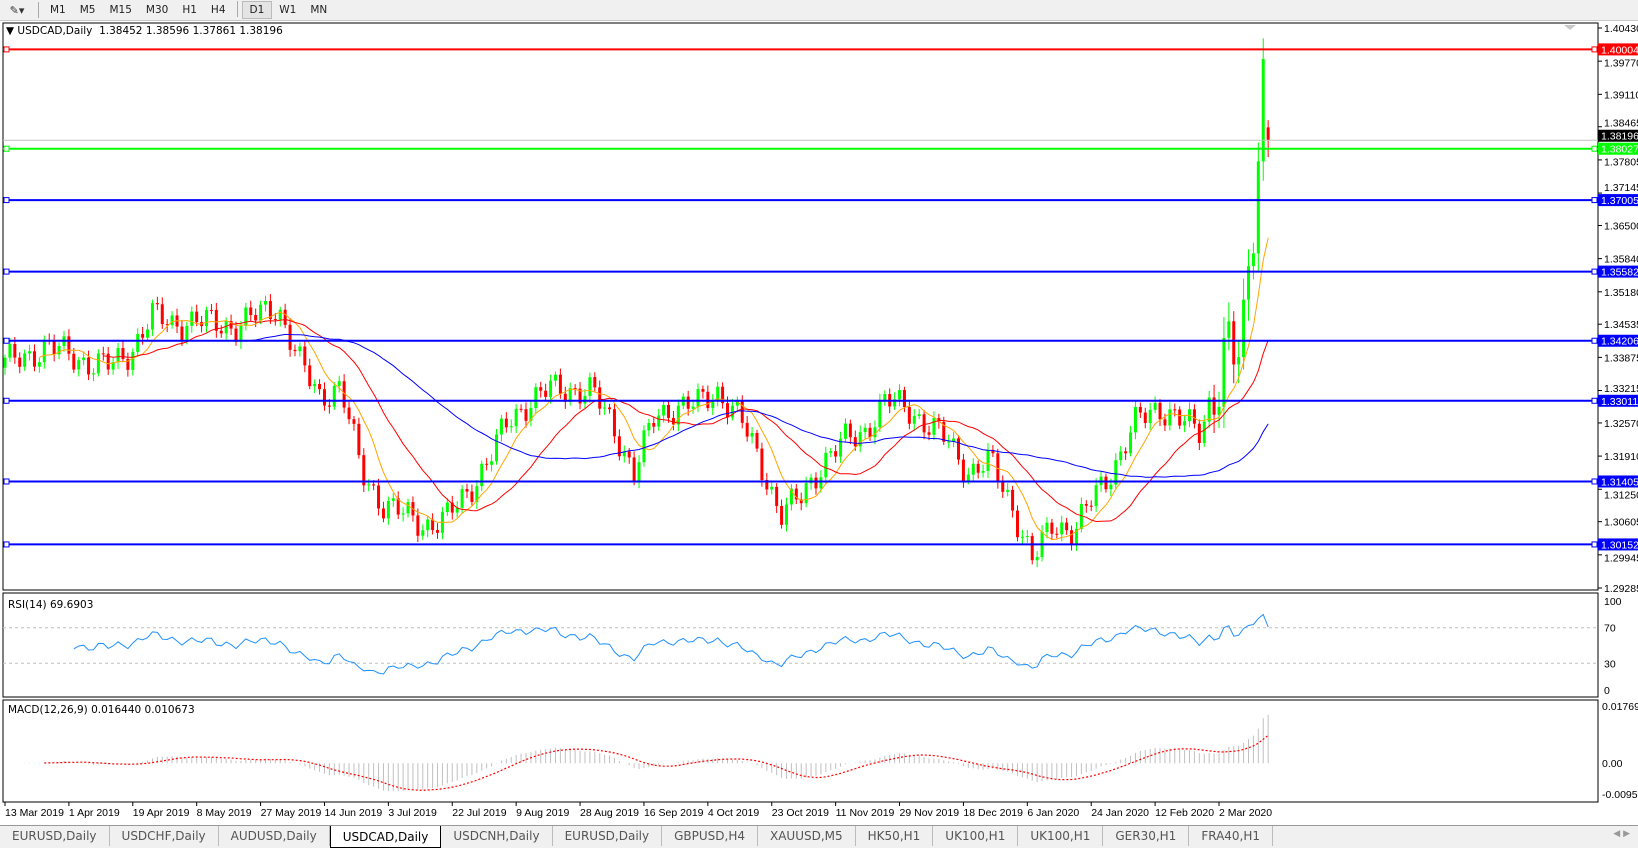 The width and height of the screenshot is (1638, 848). I want to click on chart-tab: HK50,H1, so click(895, 836).